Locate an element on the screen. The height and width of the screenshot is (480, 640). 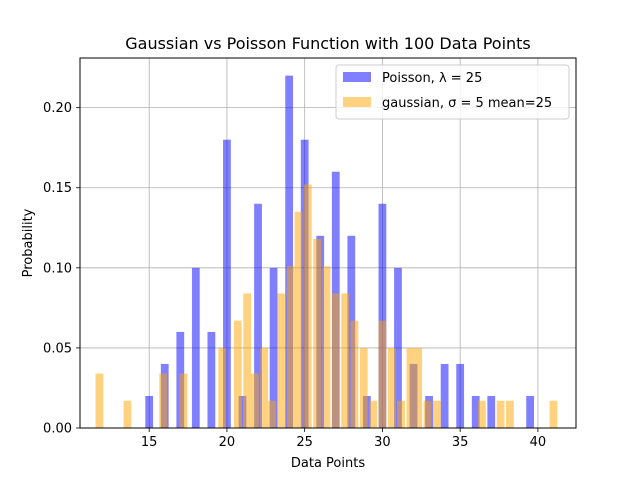
x-tick-label: 40 is located at coordinates (538, 442).